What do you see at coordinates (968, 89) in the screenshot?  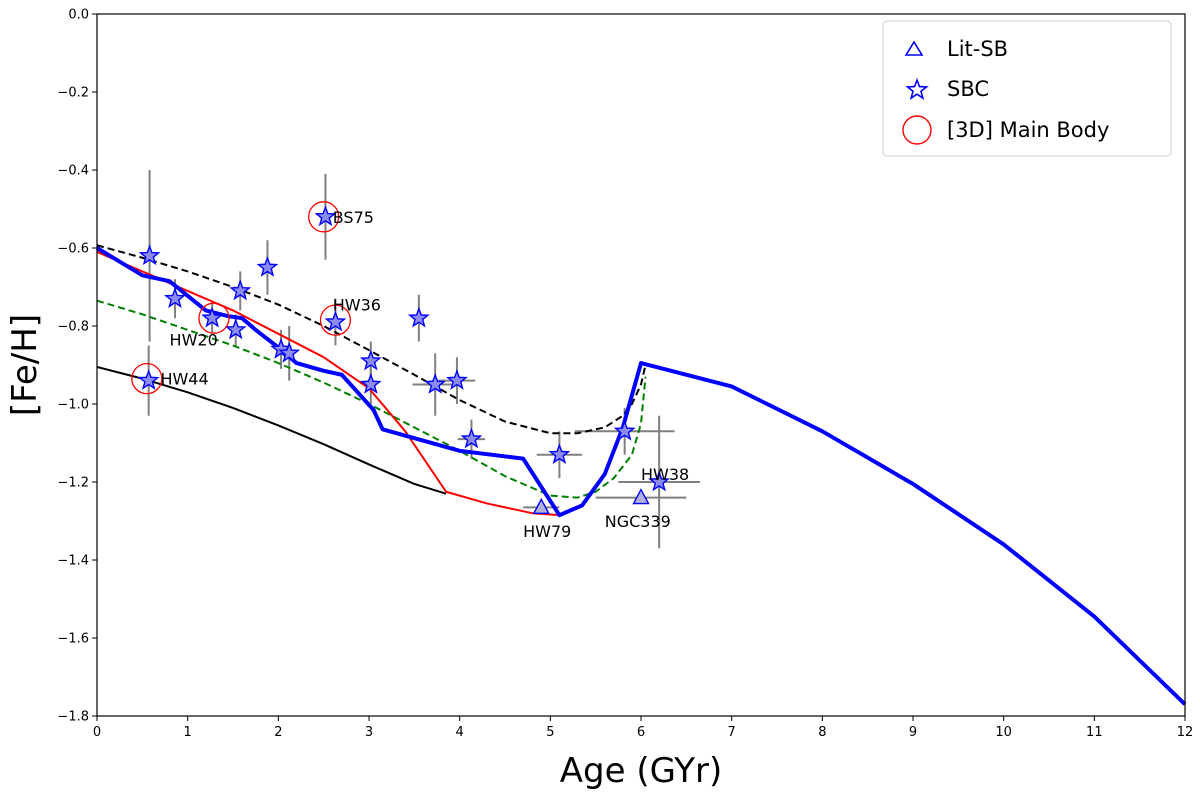 I see `legend-label-sbc: SBC` at bounding box center [968, 89].